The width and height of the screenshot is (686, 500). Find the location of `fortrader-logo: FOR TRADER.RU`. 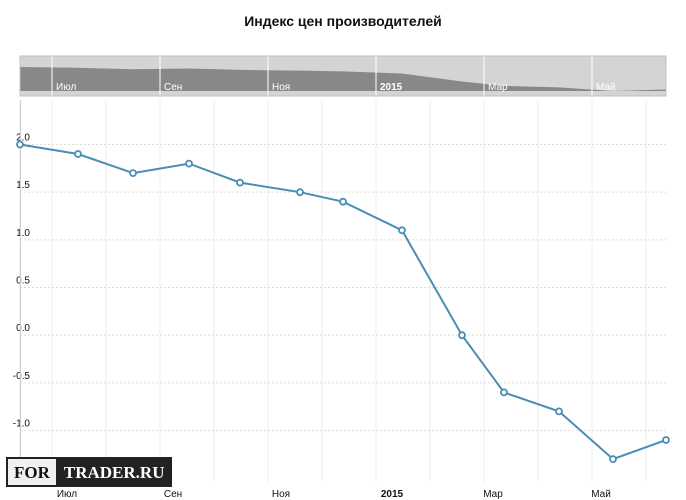

fortrader-logo: FOR TRADER.RU is located at coordinates (89, 472).